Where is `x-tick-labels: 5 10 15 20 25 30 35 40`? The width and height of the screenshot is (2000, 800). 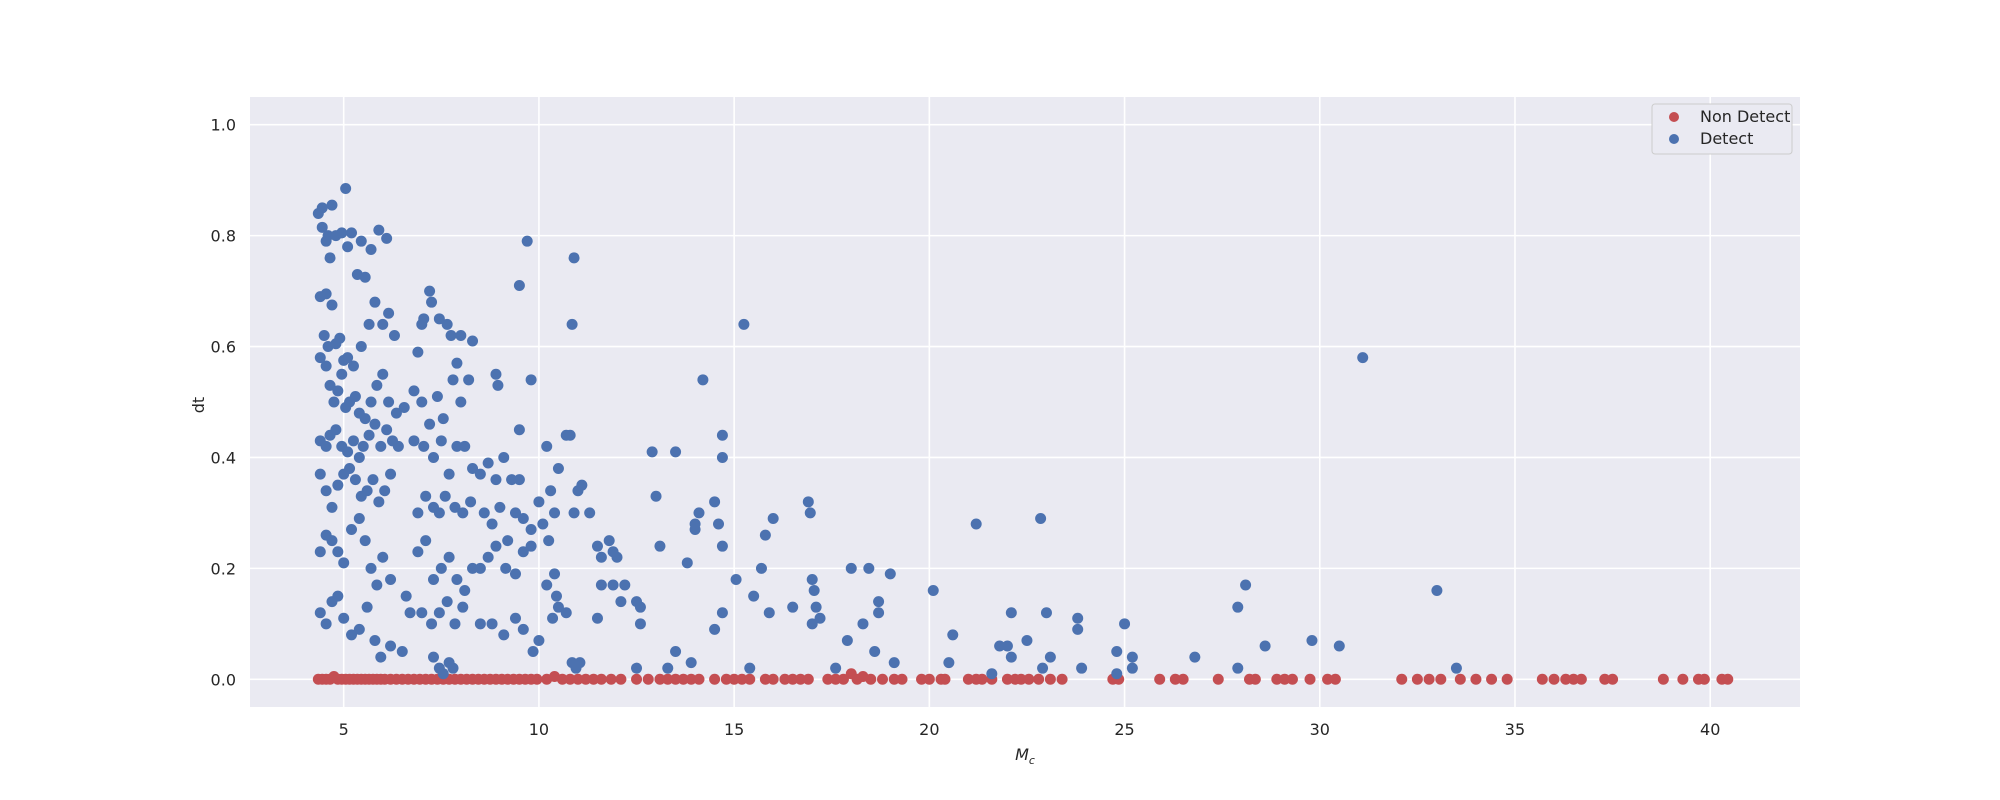
x-tick-labels: 5 10 15 20 25 30 35 40 is located at coordinates (1030, 729).